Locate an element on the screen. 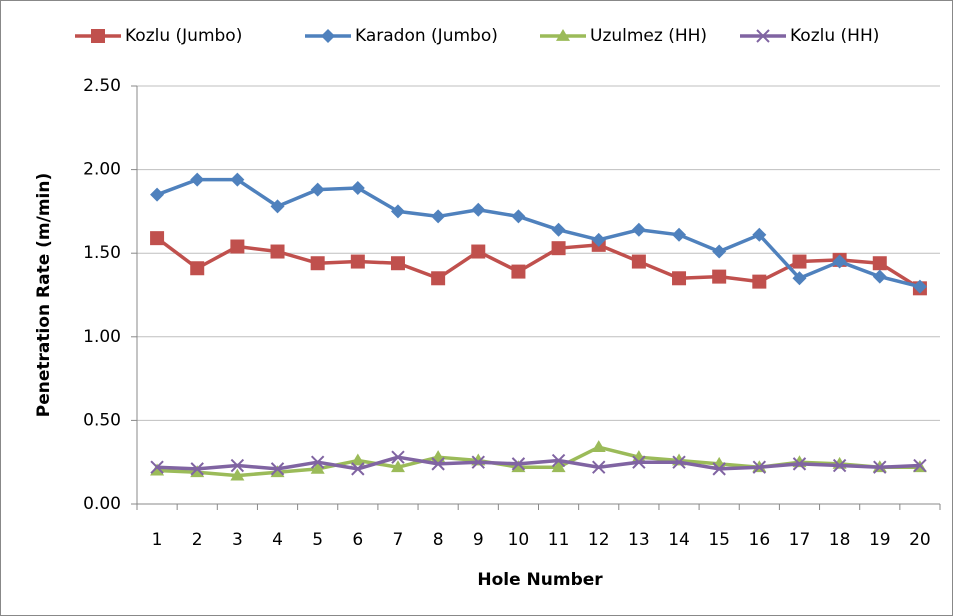 The width and height of the screenshot is (953, 616). y-tick-label: 0.50 is located at coordinates (102, 420).